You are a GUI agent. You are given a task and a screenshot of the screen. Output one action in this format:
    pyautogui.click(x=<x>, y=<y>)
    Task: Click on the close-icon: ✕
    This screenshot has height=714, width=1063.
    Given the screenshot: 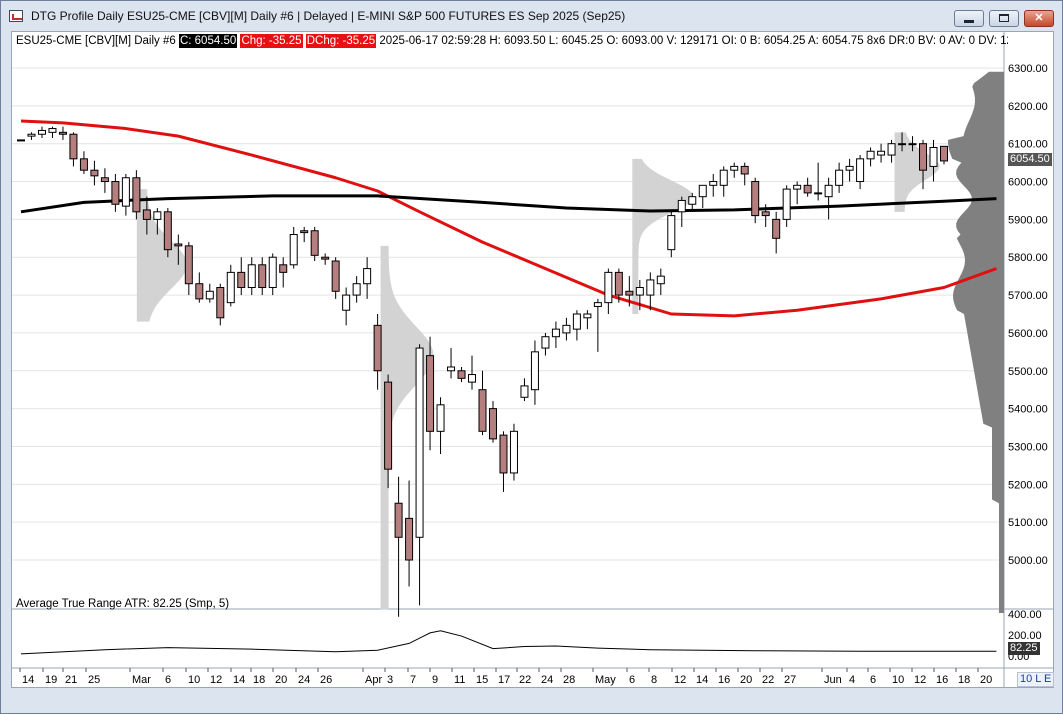 What is the action you would take?
    pyautogui.click(x=1039, y=18)
    